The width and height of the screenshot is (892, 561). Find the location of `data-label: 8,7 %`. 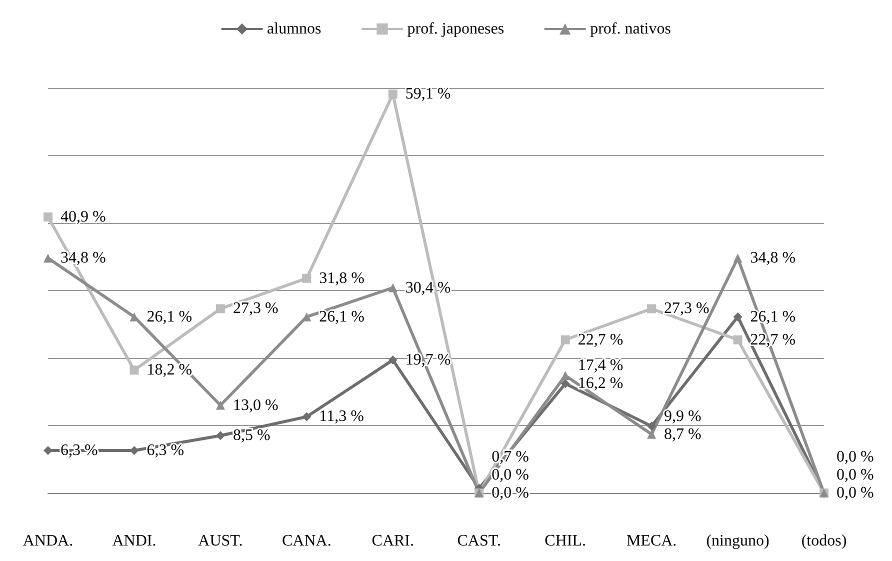

data-label: 8,7 % is located at coordinates (683, 434).